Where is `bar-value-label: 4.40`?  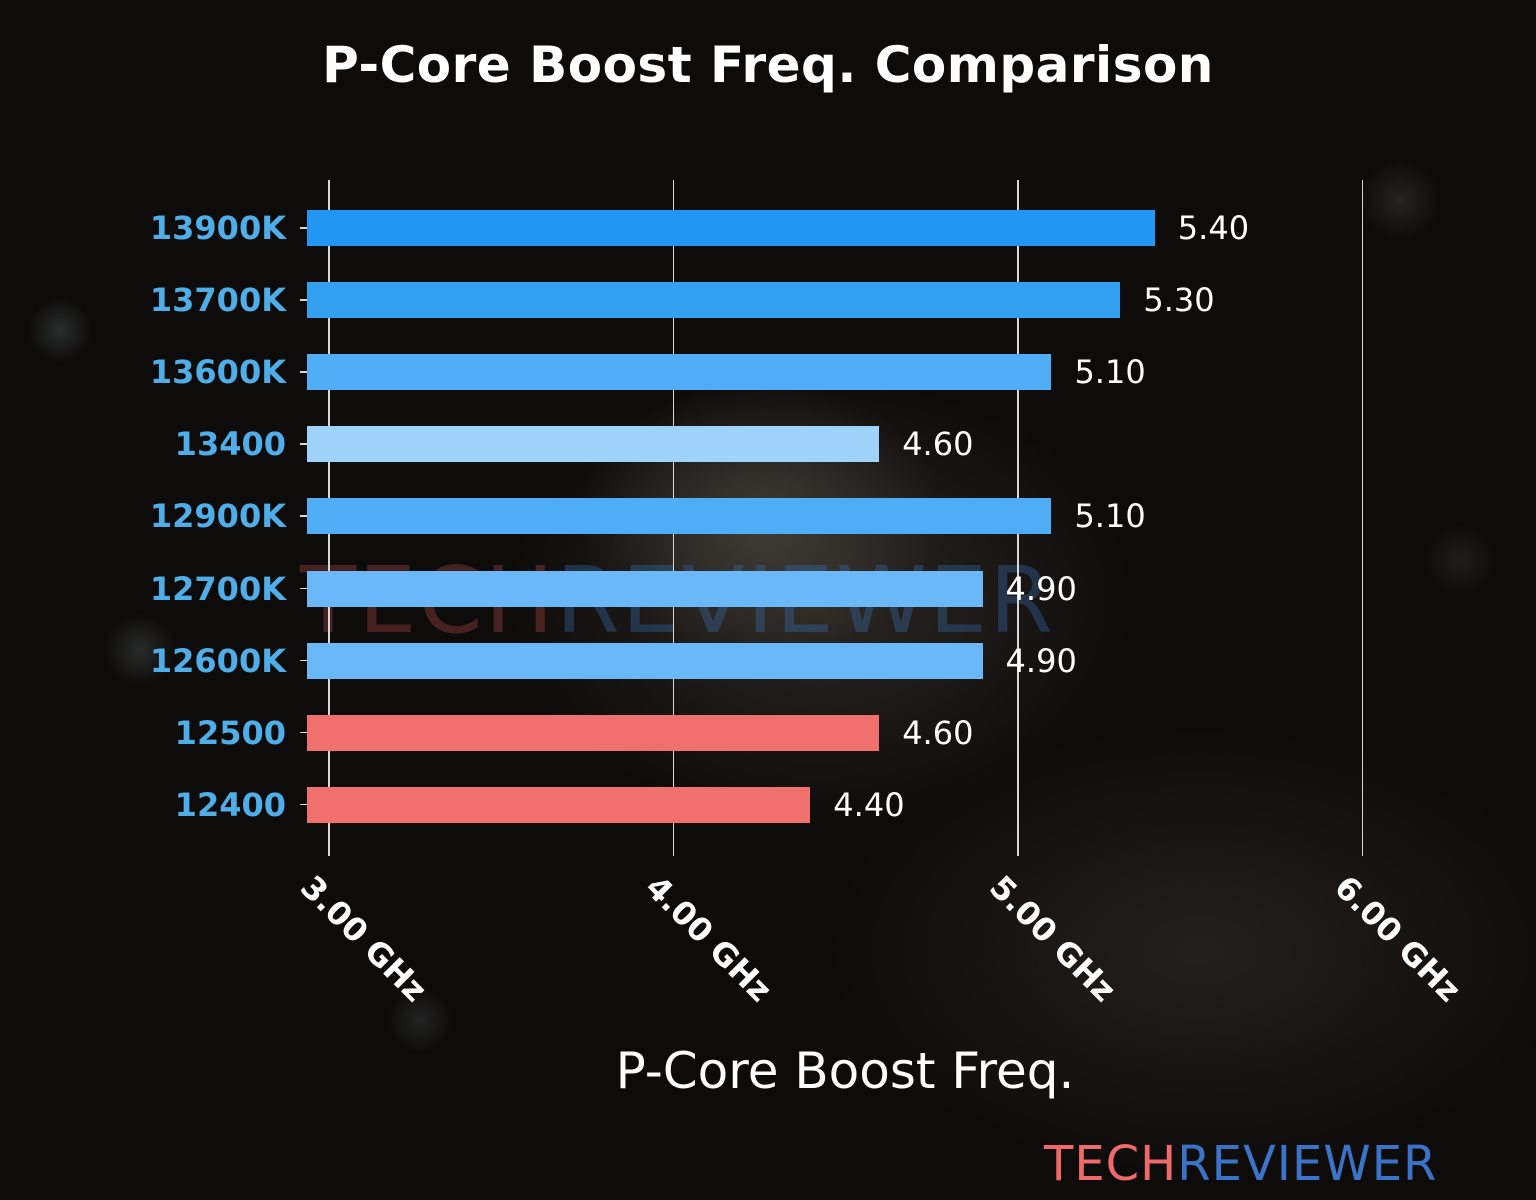
bar-value-label: 4.40 is located at coordinates (869, 804).